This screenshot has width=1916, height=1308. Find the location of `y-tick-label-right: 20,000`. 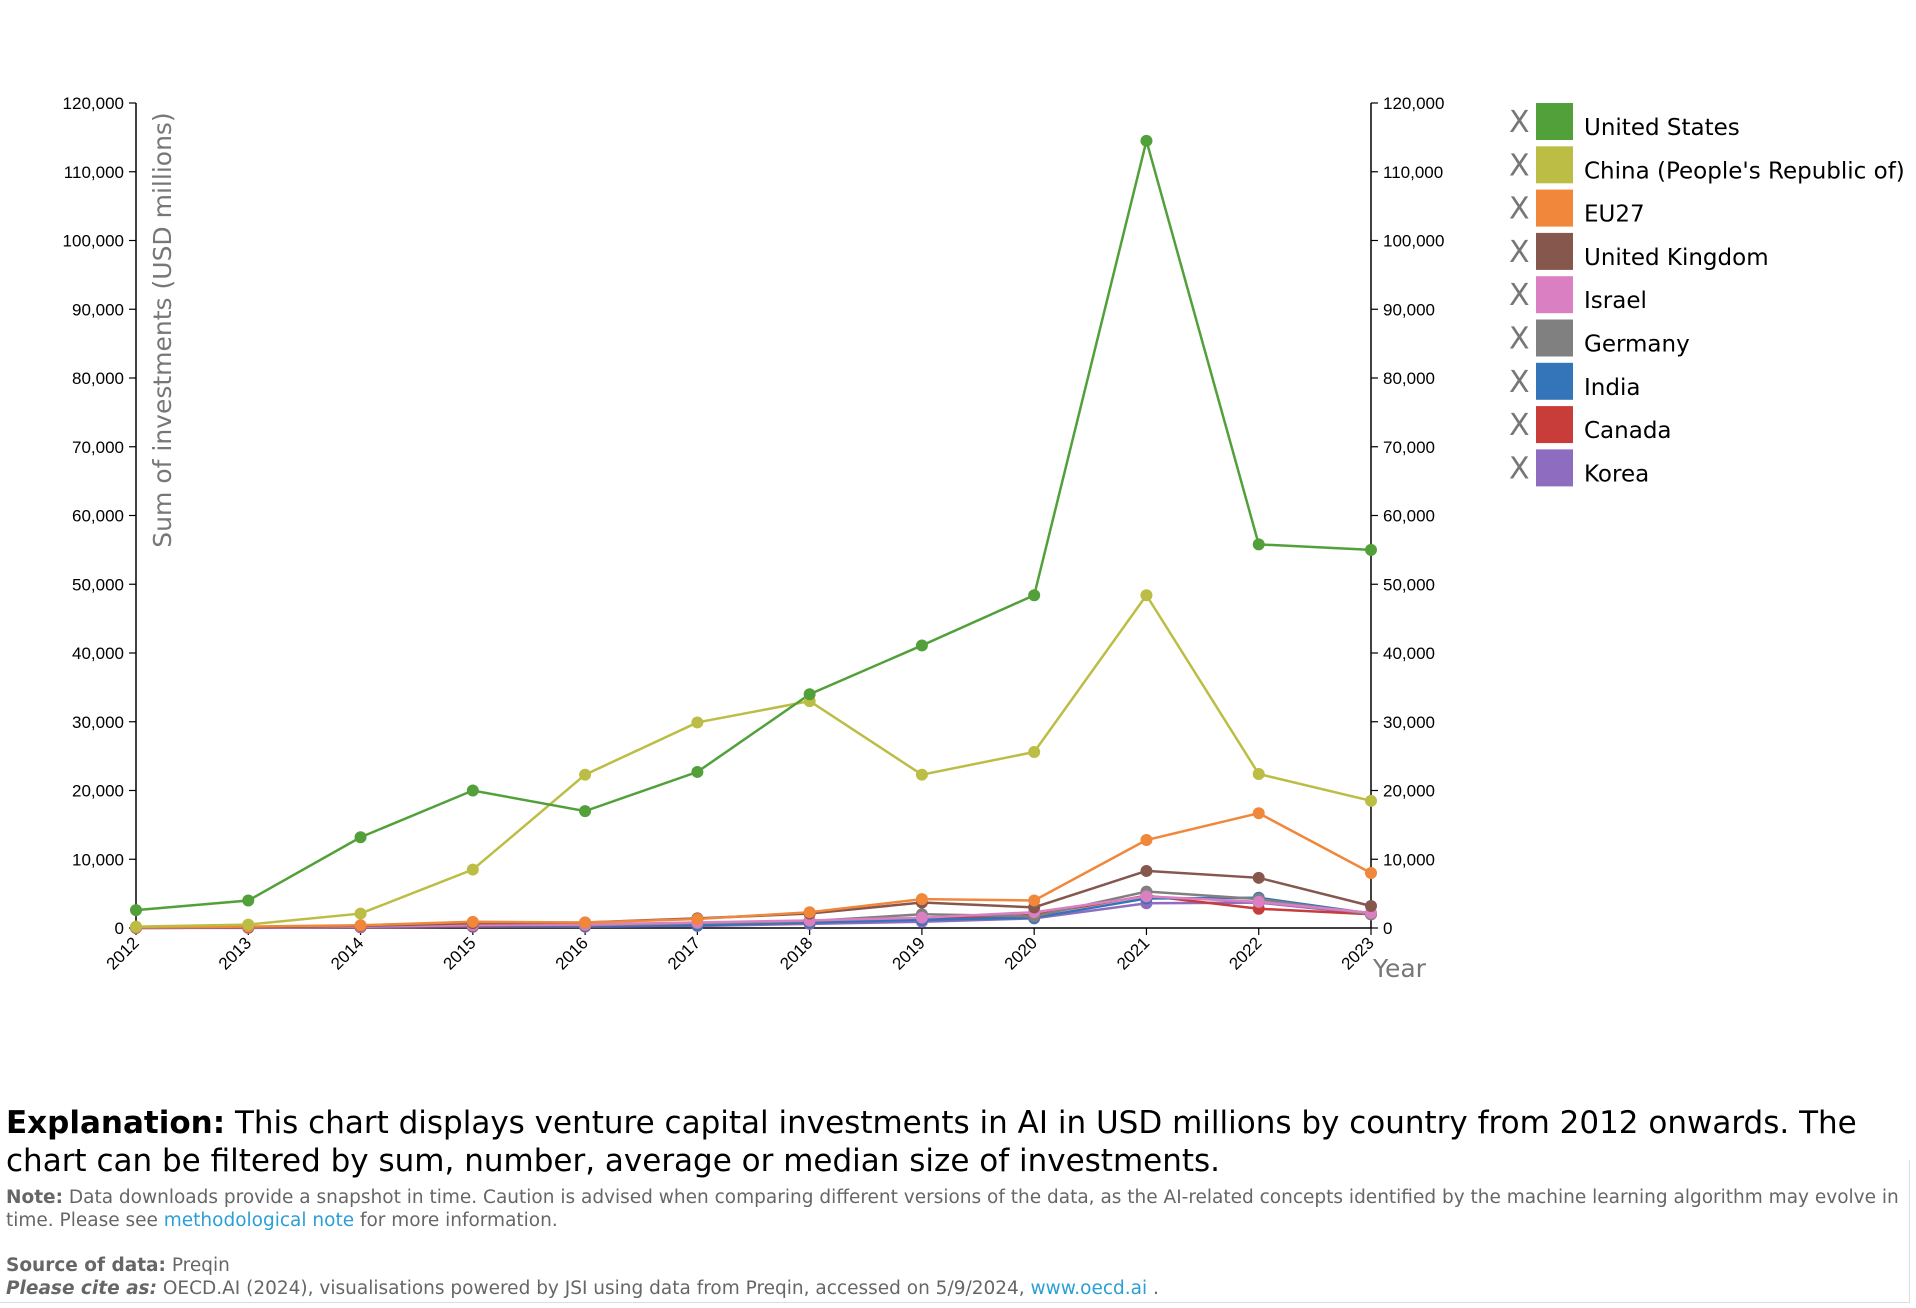

y-tick-label-right: 20,000 is located at coordinates (1409, 791).